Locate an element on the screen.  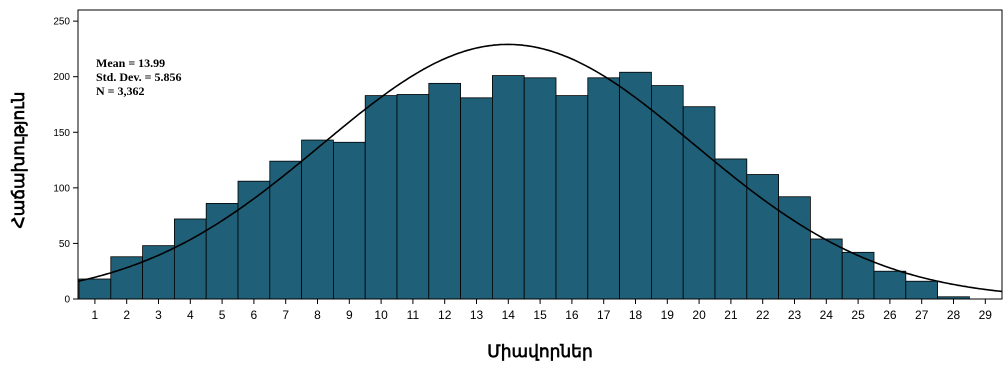
y-tick-label: 100 is located at coordinates (61, 188).